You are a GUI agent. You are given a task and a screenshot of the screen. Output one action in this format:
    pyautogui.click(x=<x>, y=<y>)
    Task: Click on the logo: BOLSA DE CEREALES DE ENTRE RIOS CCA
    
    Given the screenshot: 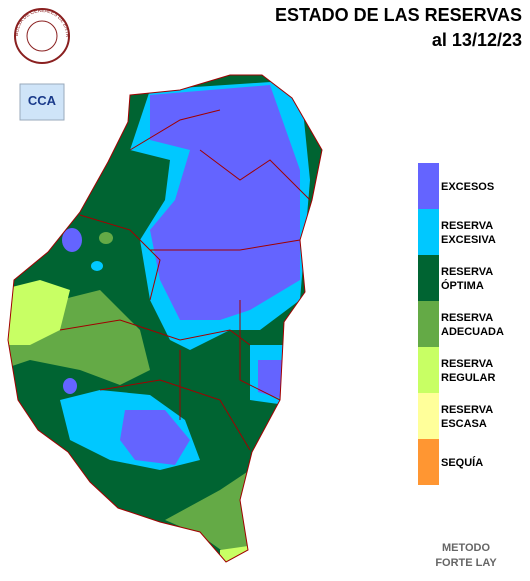 What is the action you would take?
    pyautogui.click(x=35, y=60)
    